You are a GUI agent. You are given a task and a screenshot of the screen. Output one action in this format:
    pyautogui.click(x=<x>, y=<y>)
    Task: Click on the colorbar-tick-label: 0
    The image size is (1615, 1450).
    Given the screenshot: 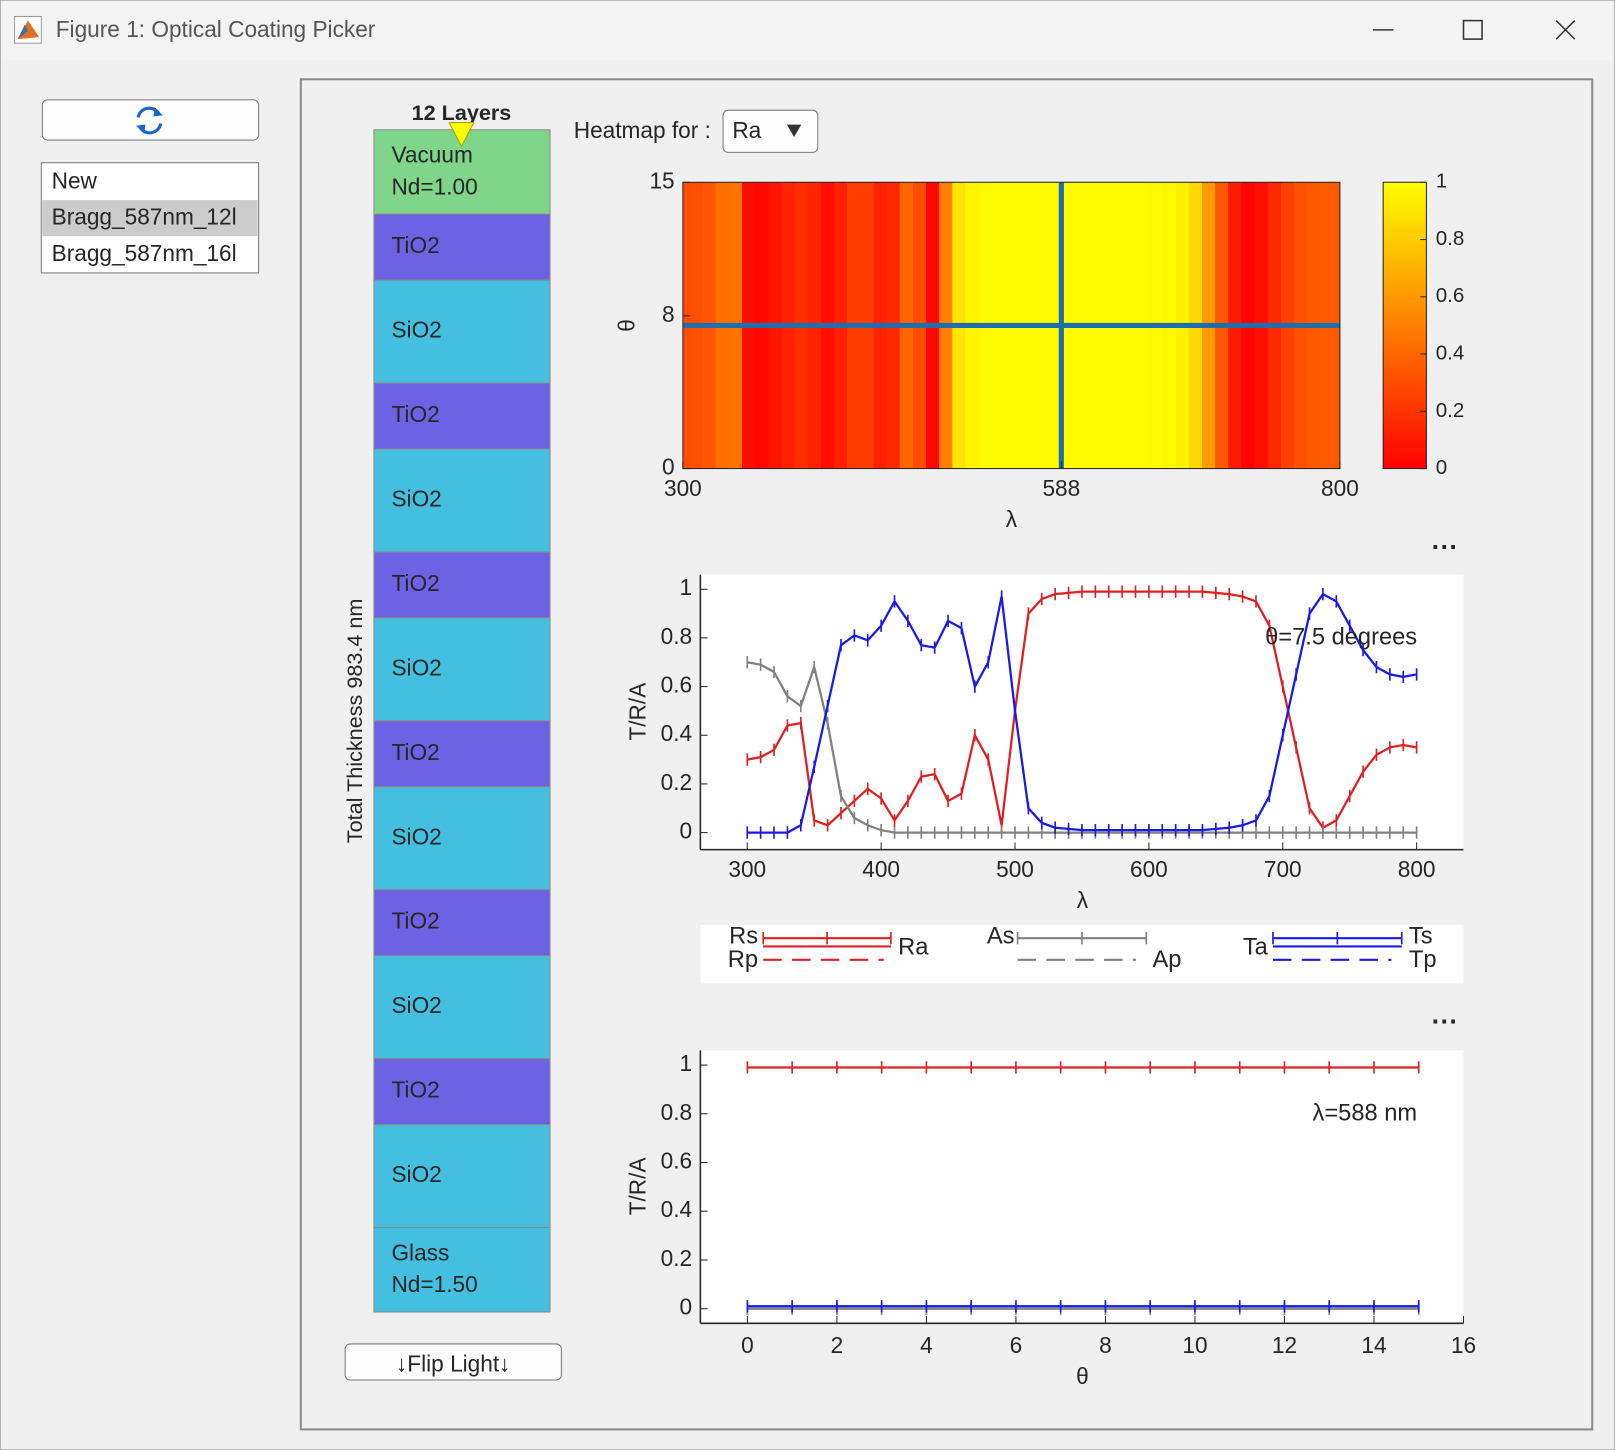 What is the action you would take?
    pyautogui.click(x=1441, y=467)
    